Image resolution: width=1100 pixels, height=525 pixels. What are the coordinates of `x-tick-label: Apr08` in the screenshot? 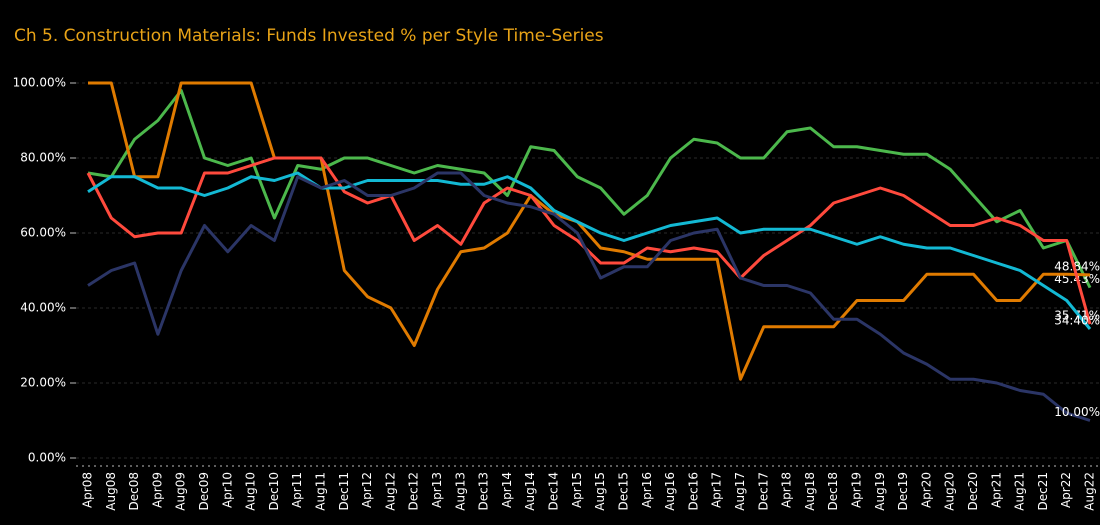 It's located at (88, 490).